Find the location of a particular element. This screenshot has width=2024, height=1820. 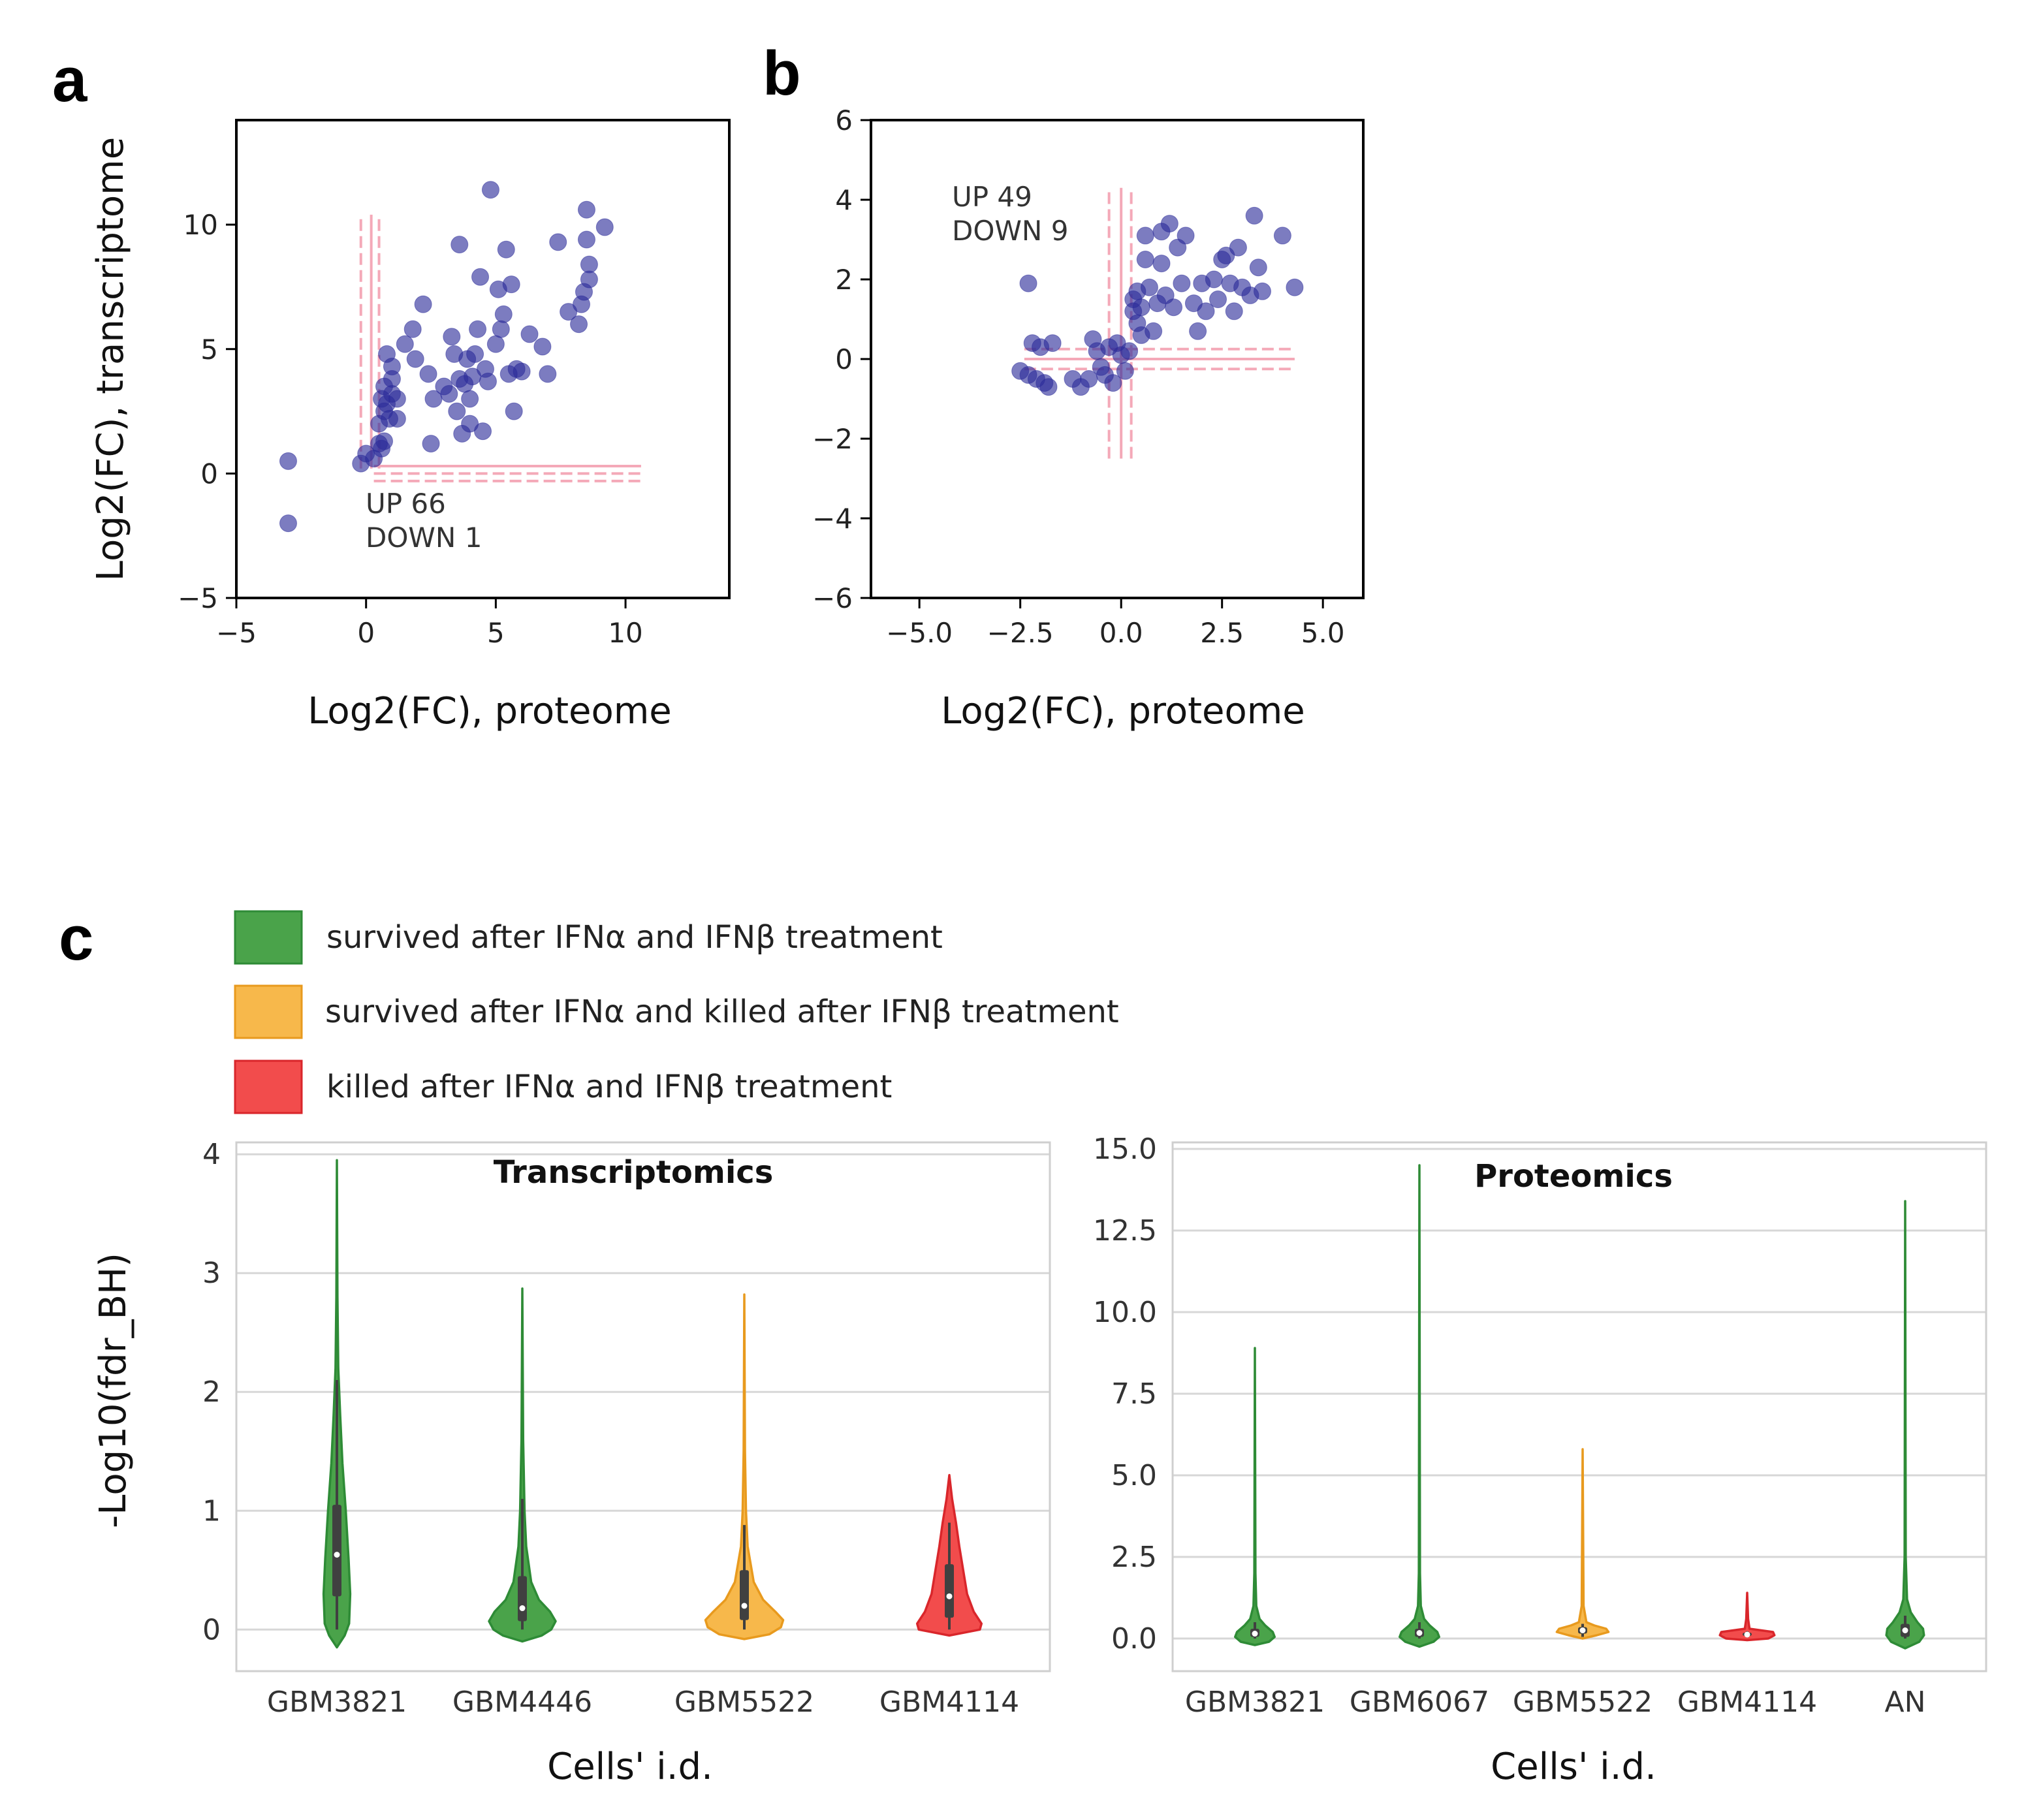

y-tick-label: 7.5 is located at coordinates (1134, 1394).